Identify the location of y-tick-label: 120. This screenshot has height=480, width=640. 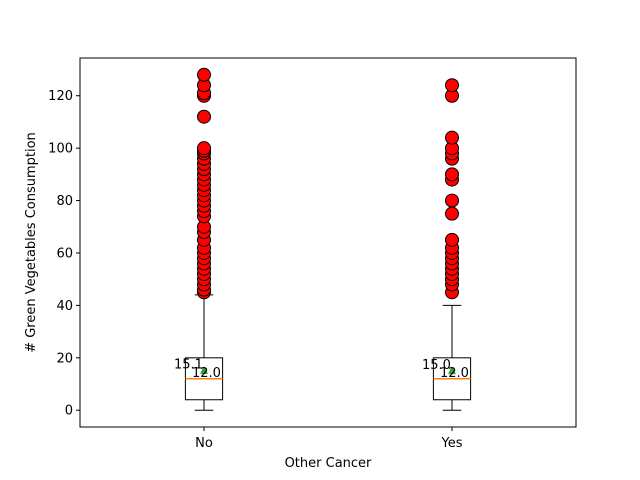
(60, 96).